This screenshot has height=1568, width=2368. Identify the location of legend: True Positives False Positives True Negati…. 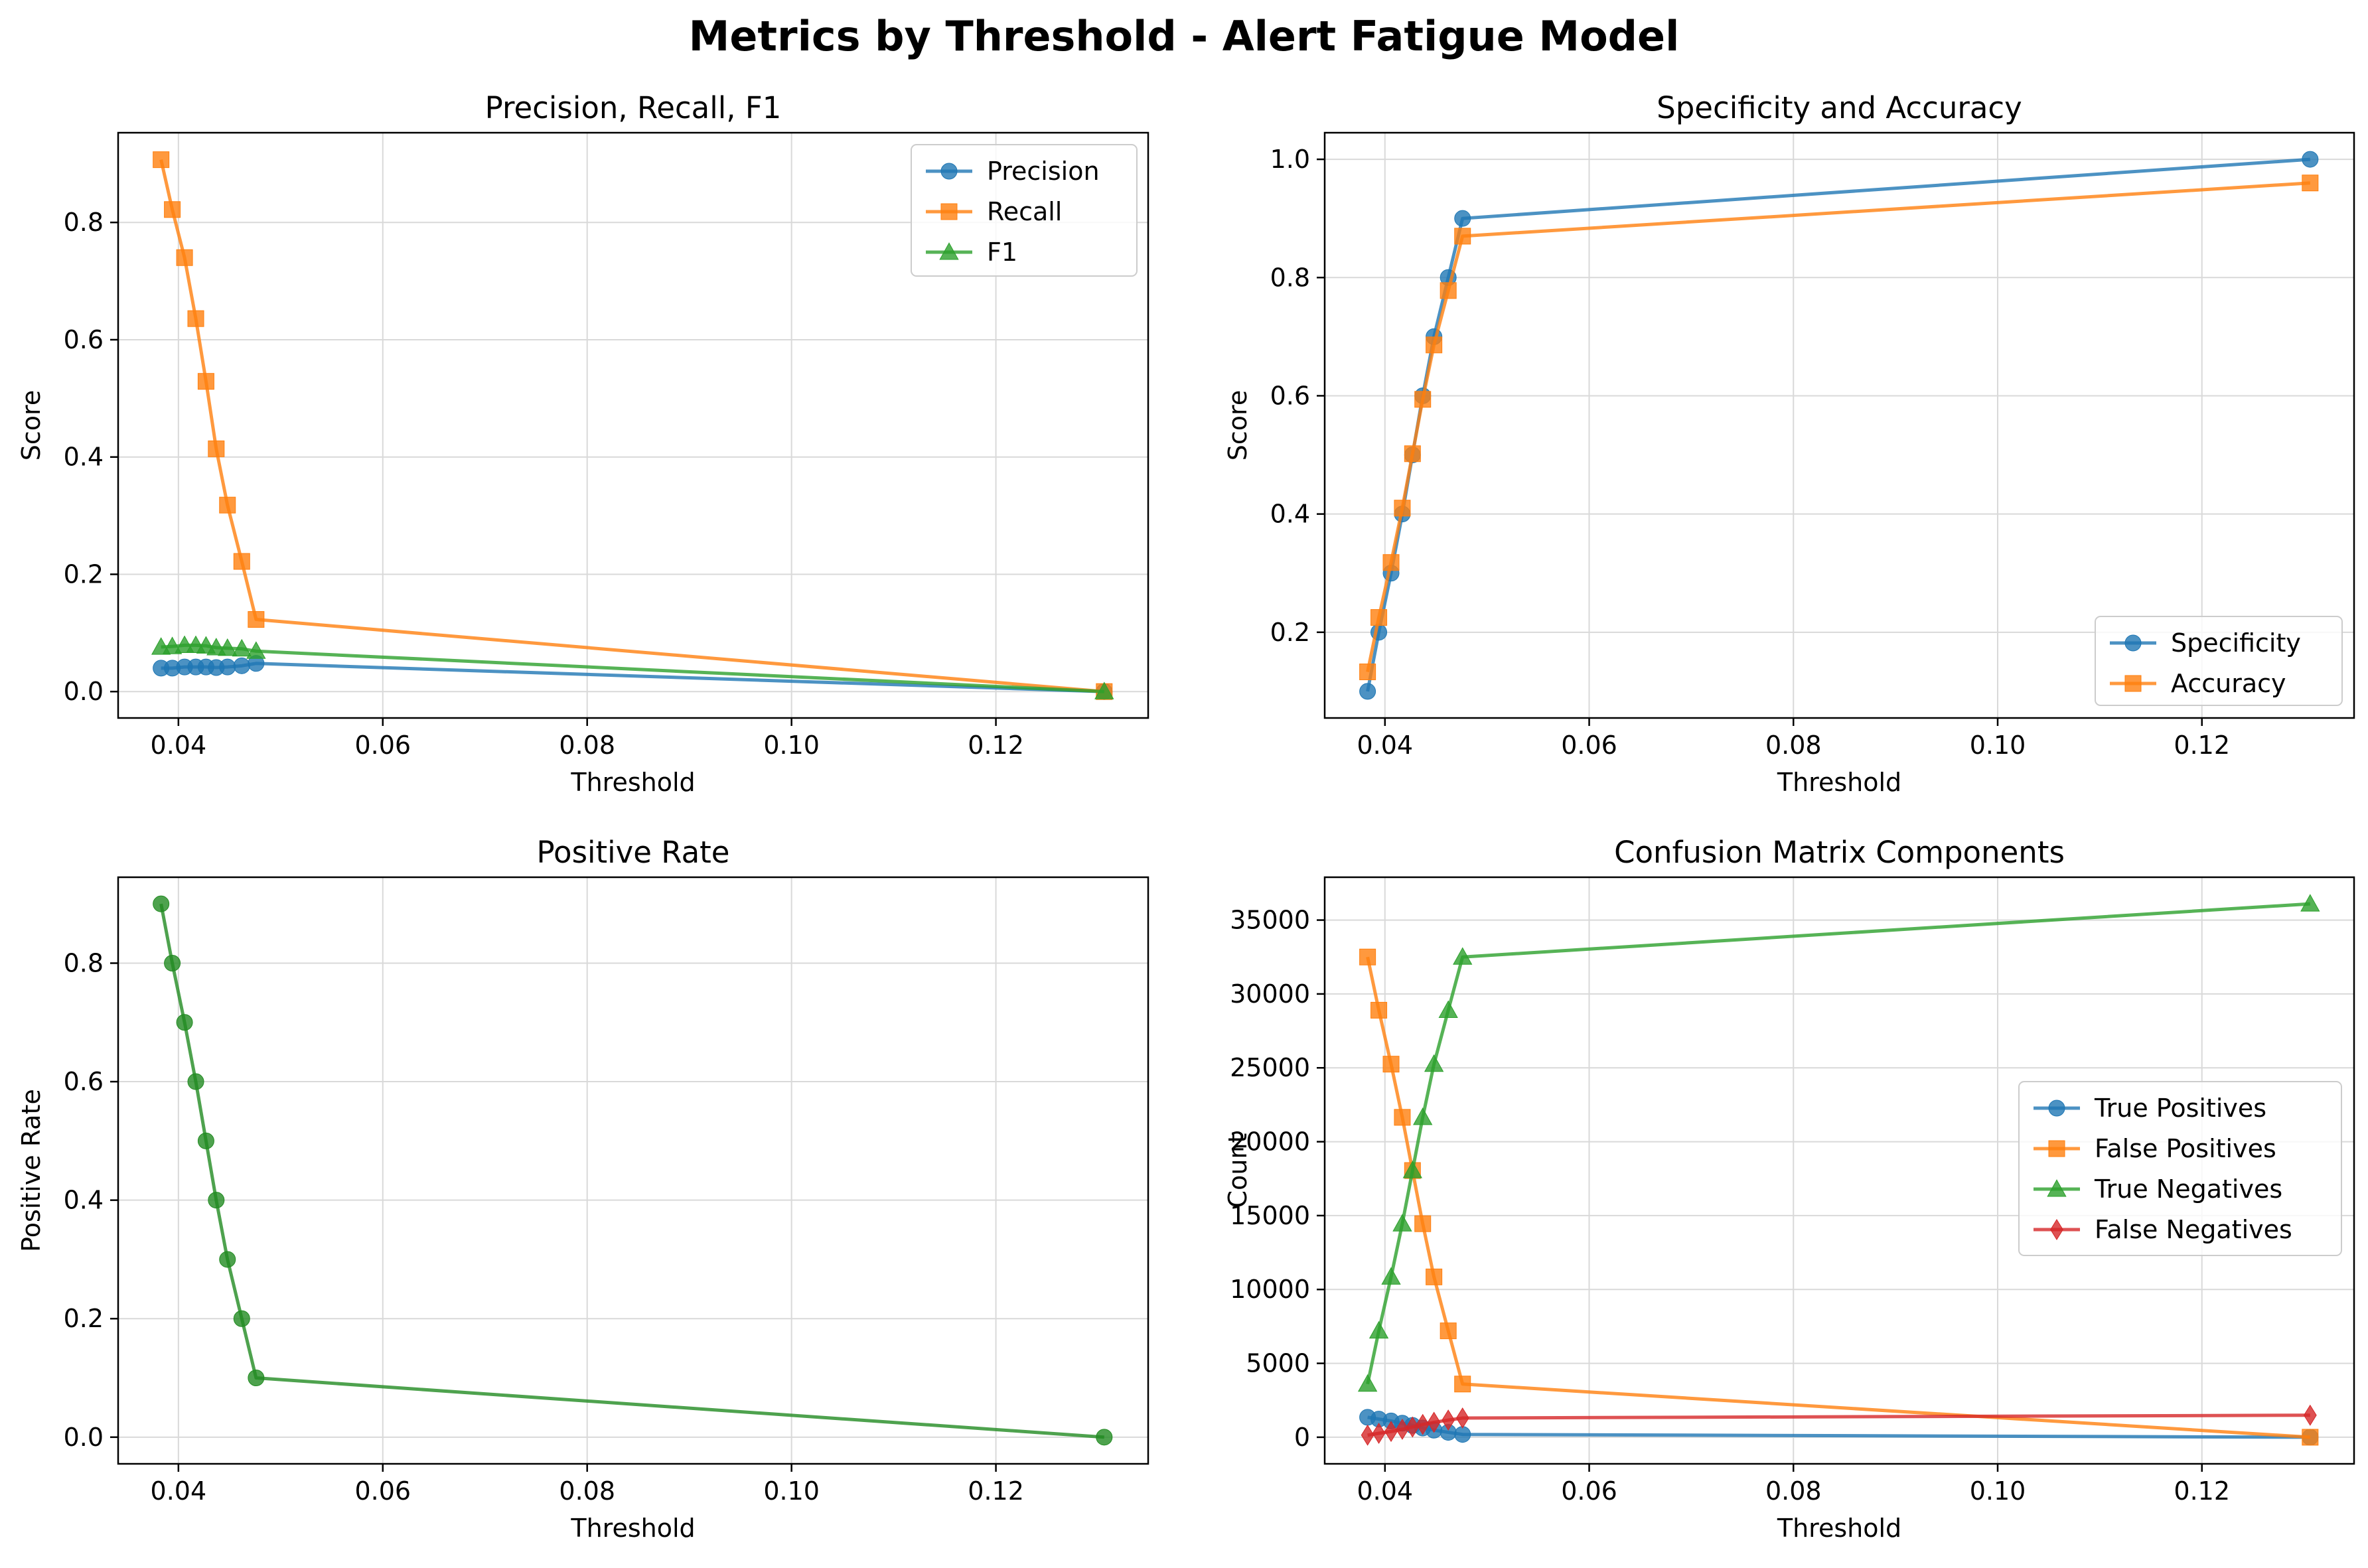
(2180, 1168).